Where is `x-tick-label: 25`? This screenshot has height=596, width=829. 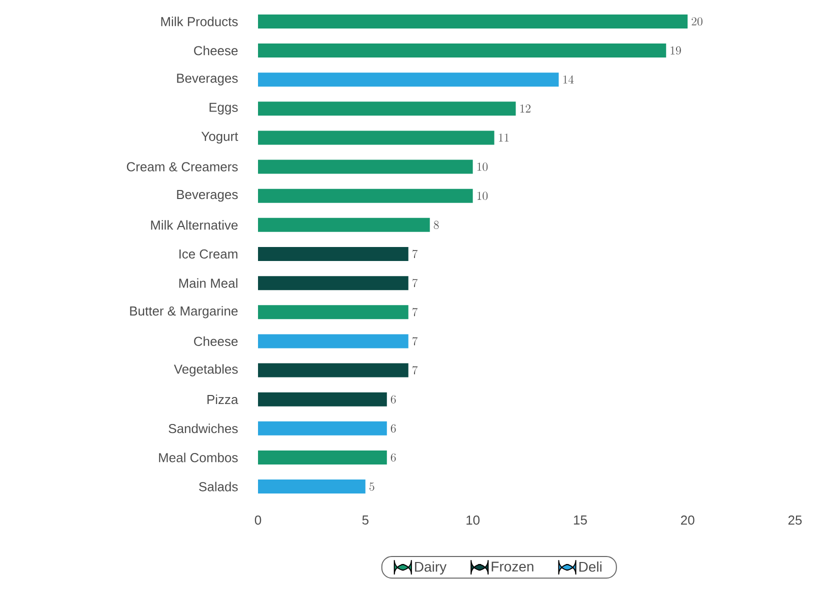 x-tick-label: 25 is located at coordinates (795, 520).